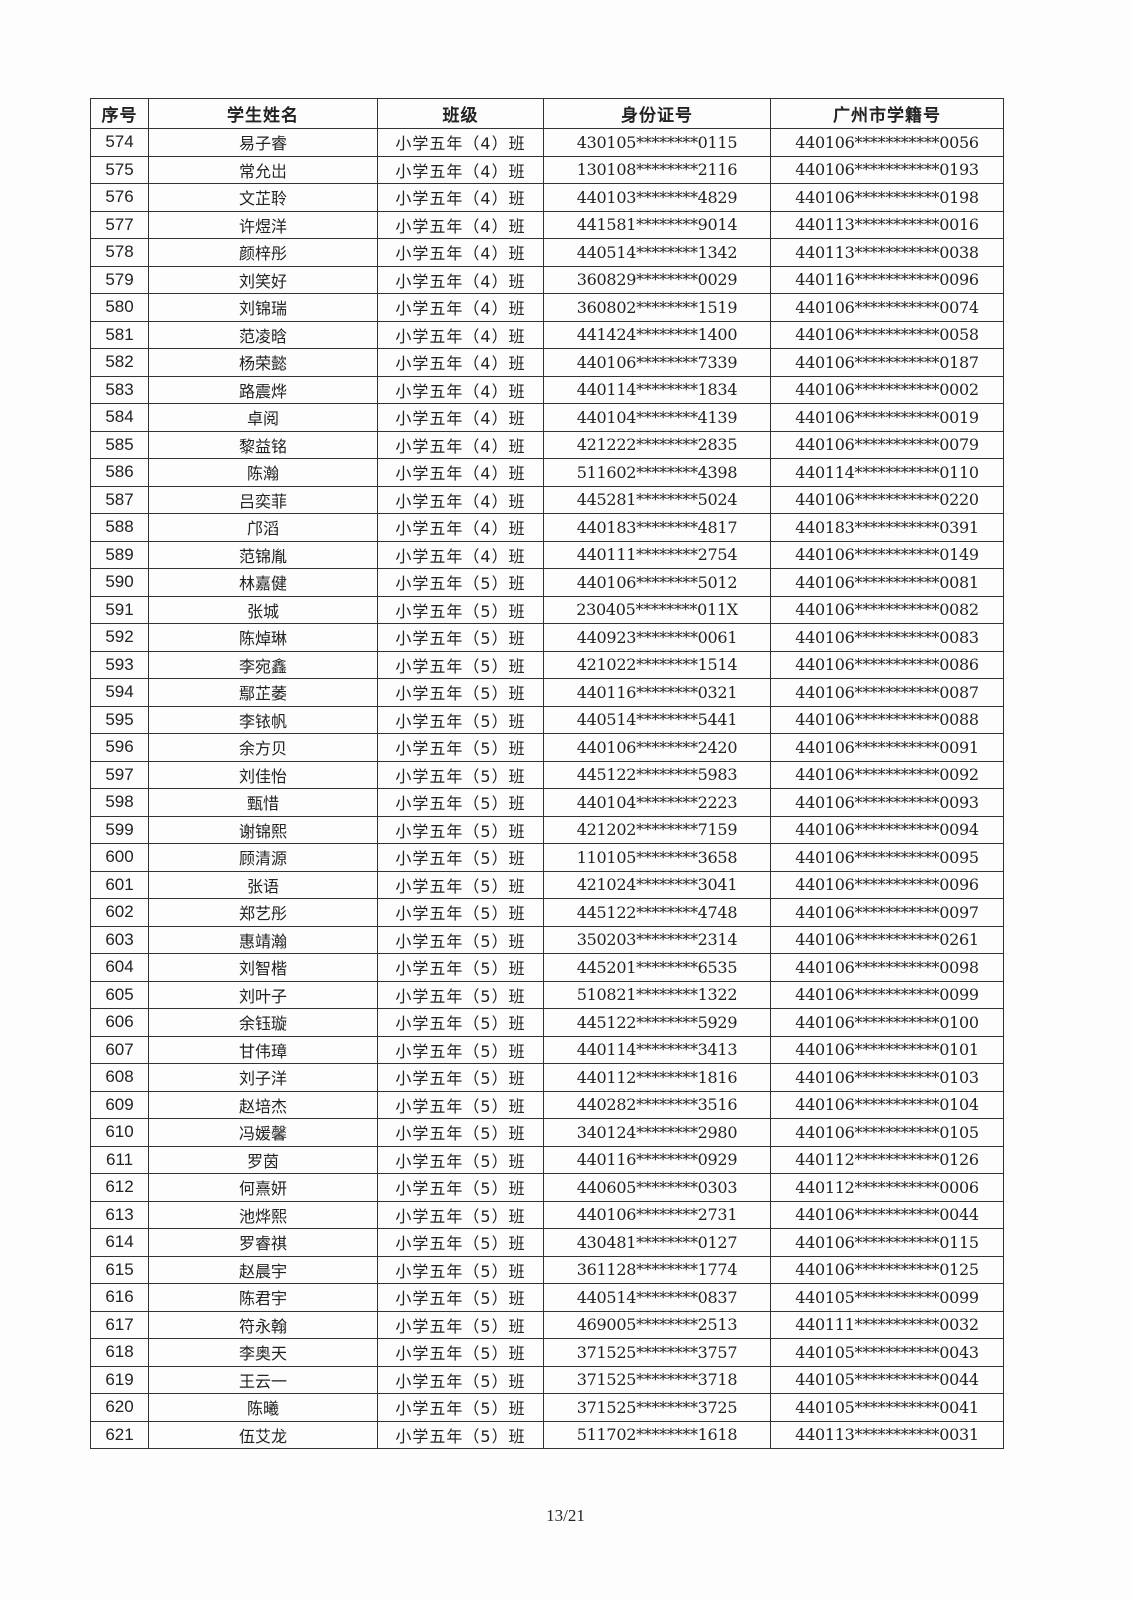  Describe the element at coordinates (657, 912) in the screenshot. I see `cell-id-number: 445122********4748` at that location.